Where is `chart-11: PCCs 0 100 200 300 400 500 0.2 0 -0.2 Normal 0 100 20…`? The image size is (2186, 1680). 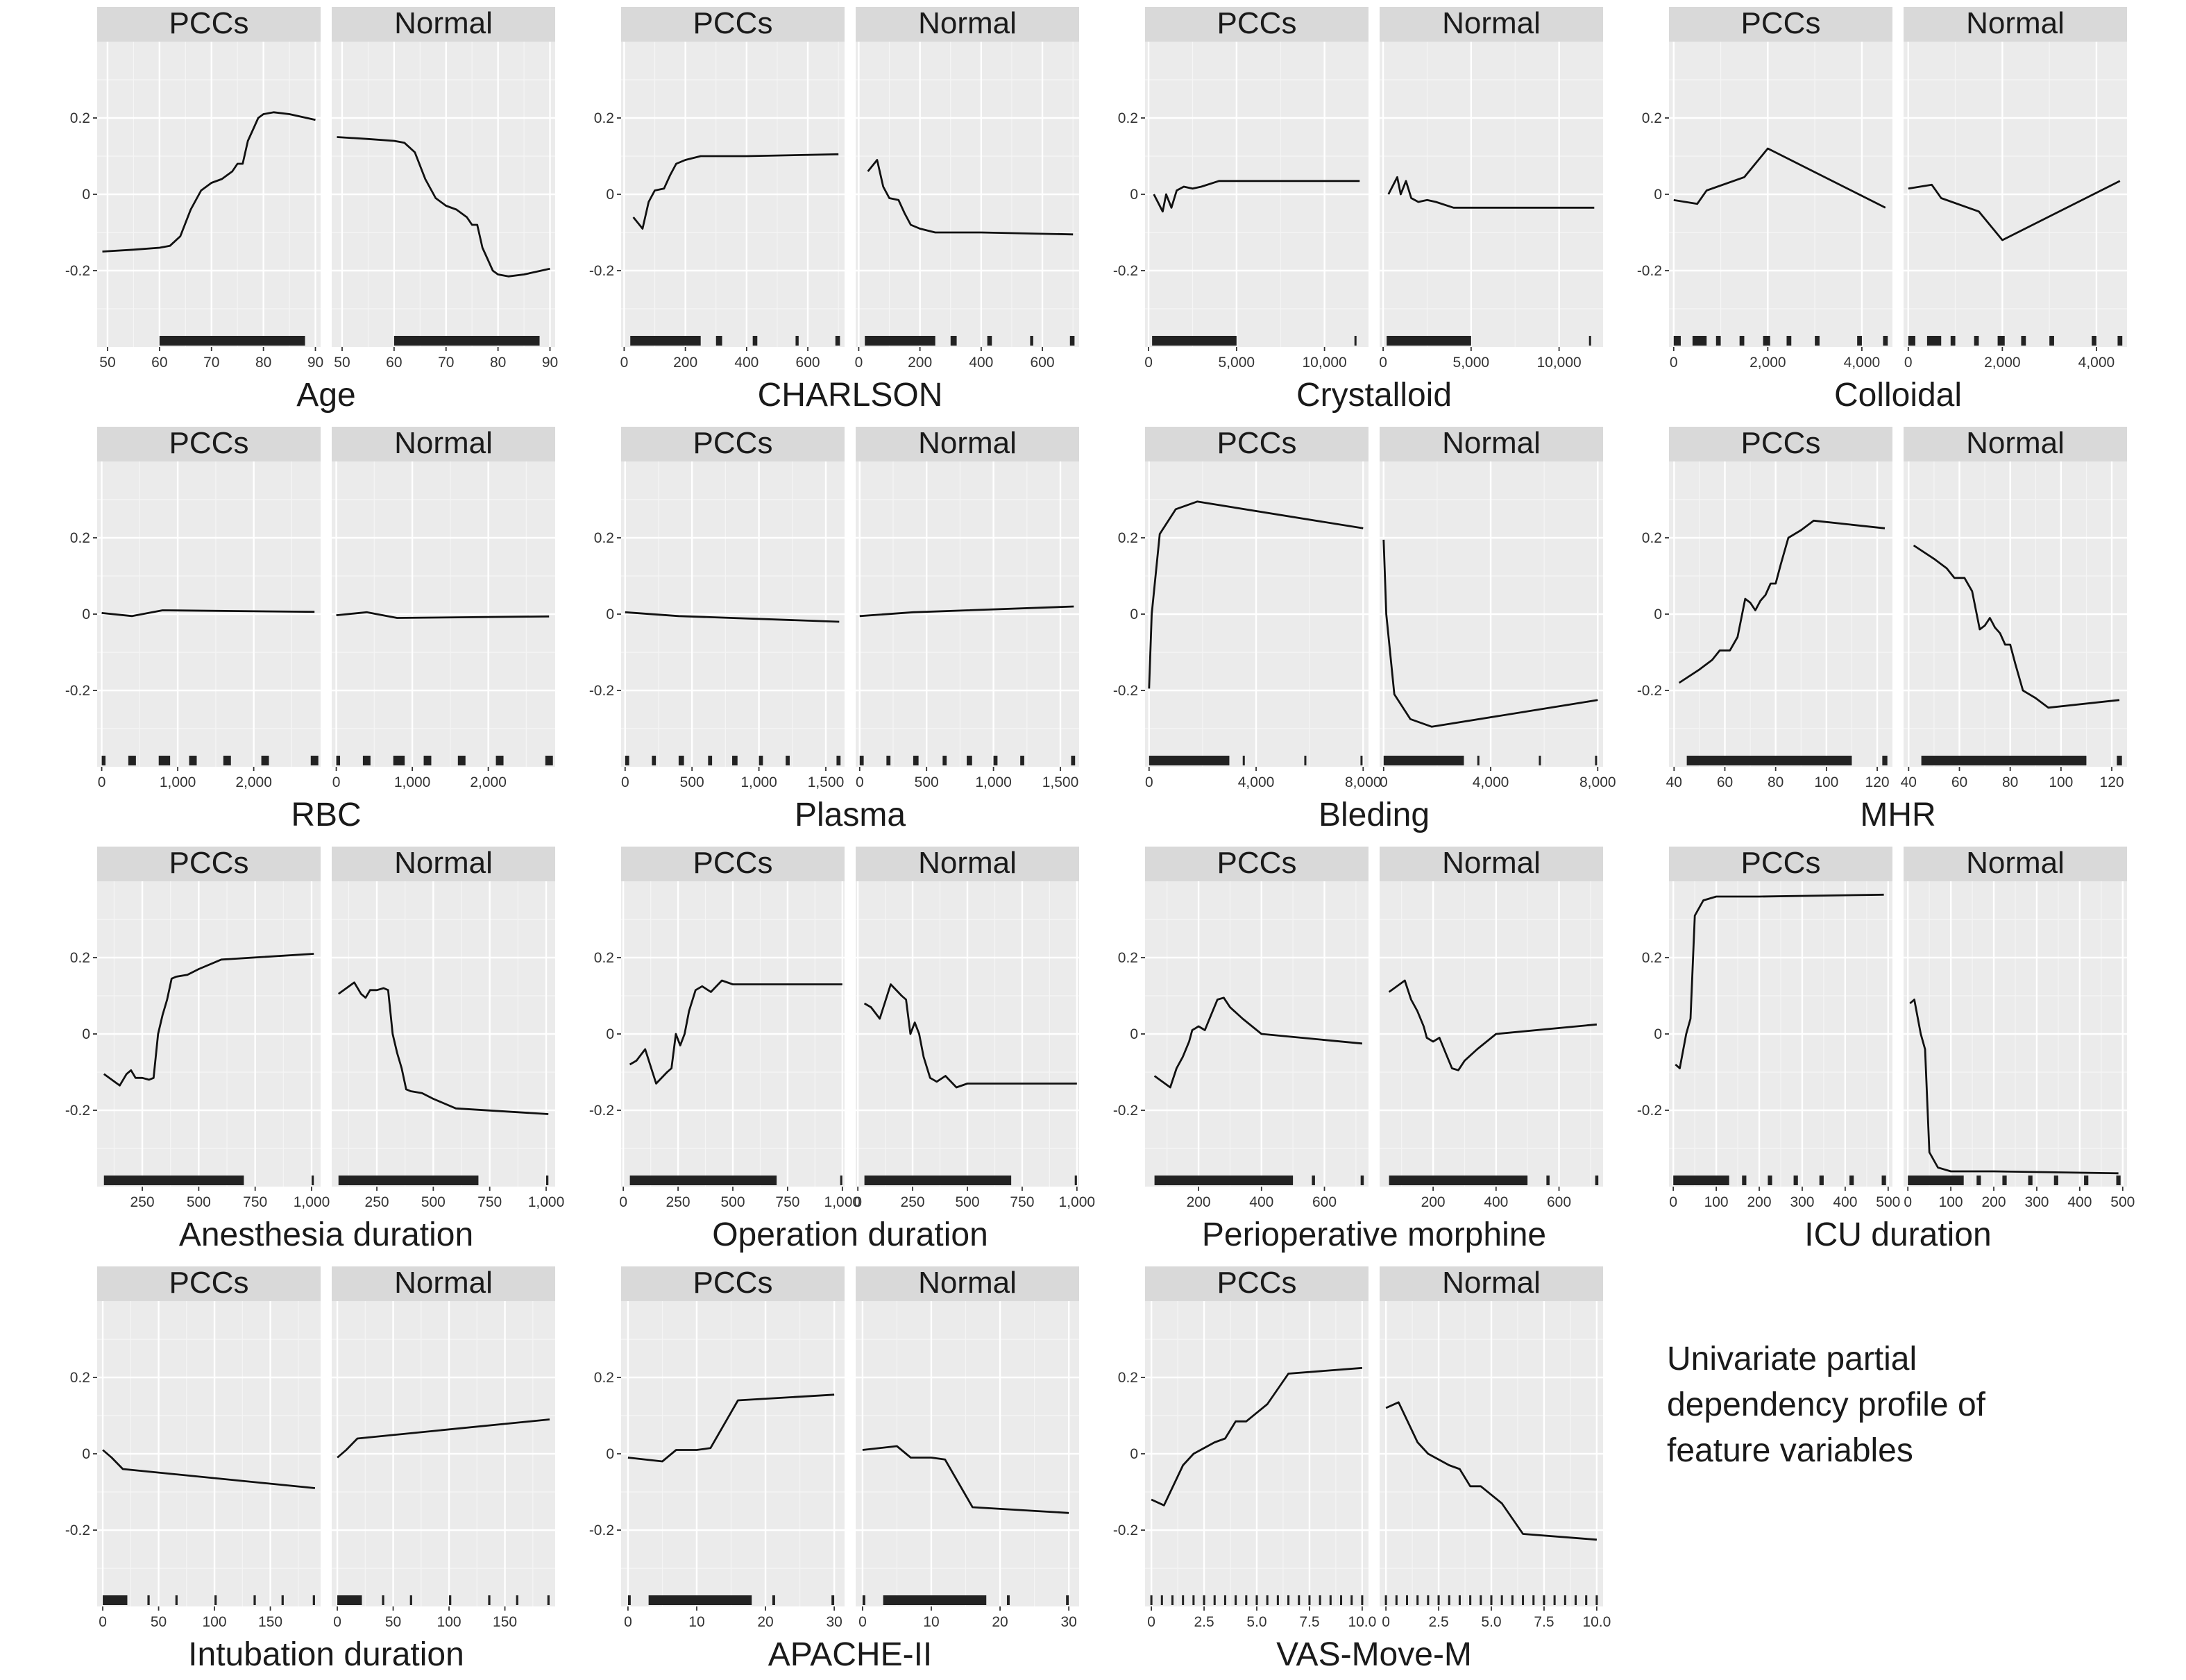 chart-11: PCCs 0 100 200 300 400 500 0.2 0 -0.2 Normal 0 100 20… is located at coordinates (1886, 1049).